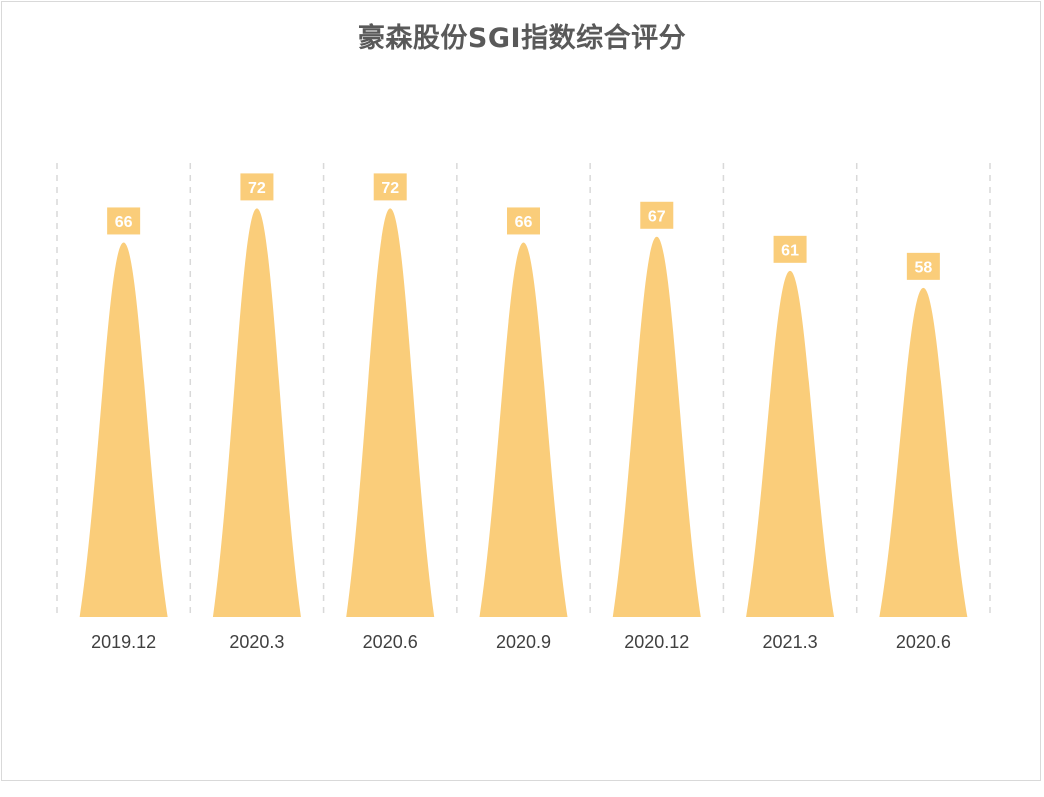 This screenshot has height=797, width=1044. Describe the element at coordinates (656, 642) in the screenshot. I see `x-tick-label: 2020.12` at that location.